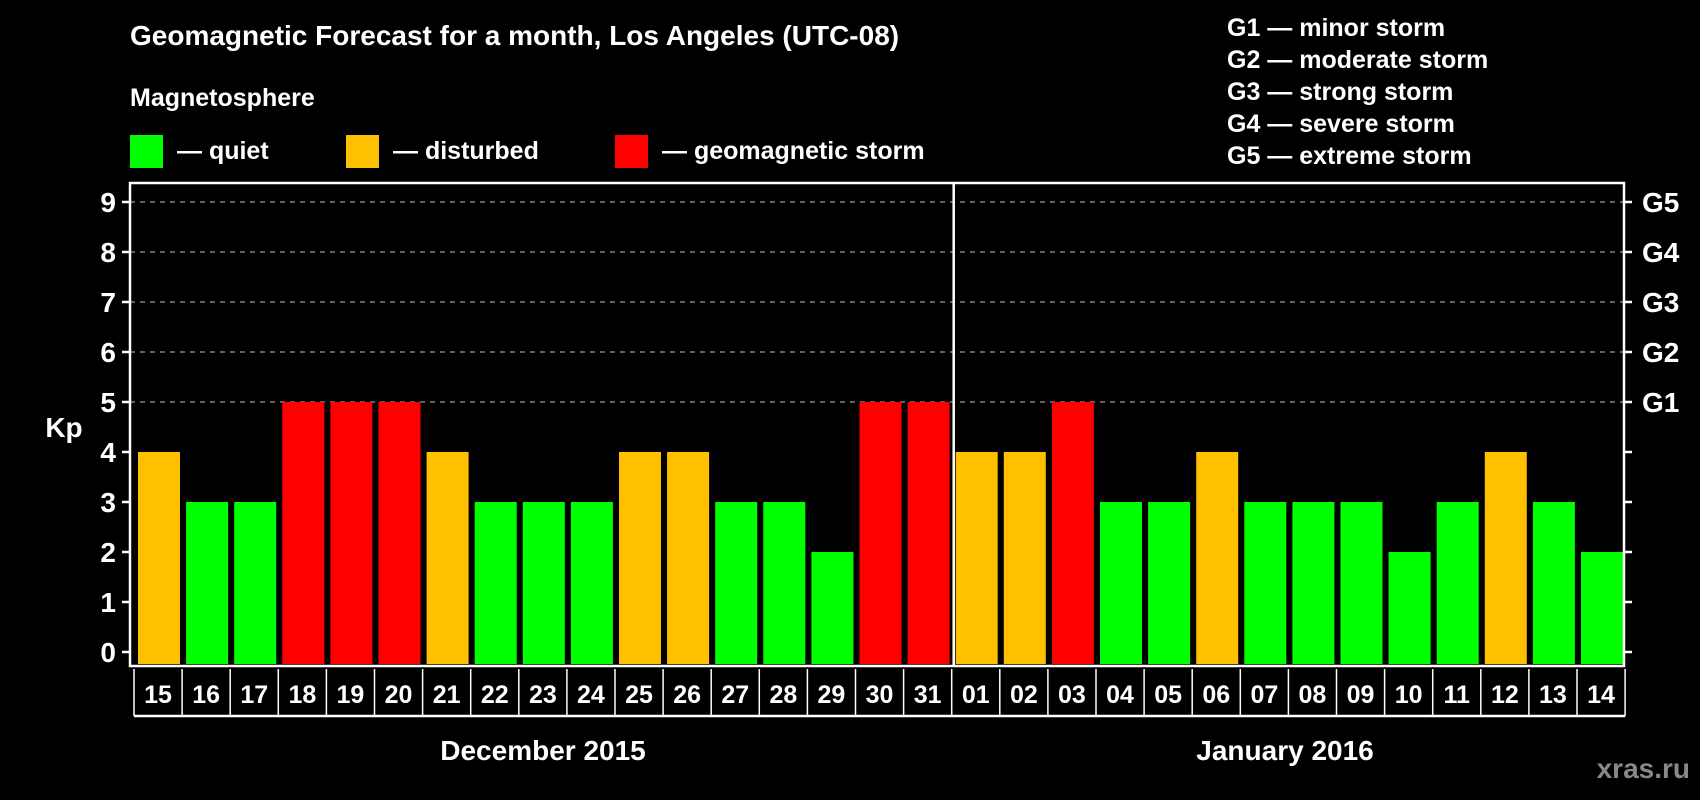 The image size is (1700, 800). I want to click on date-label: 07, so click(1264, 695).